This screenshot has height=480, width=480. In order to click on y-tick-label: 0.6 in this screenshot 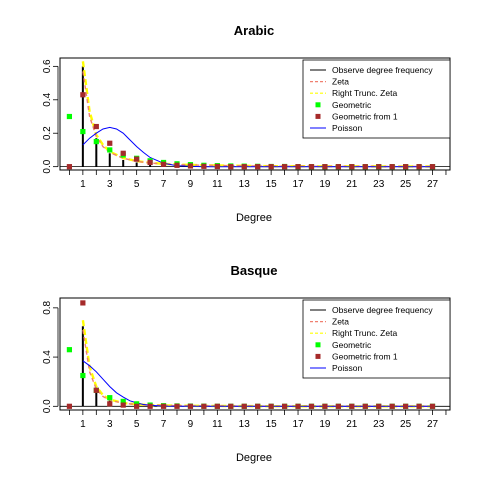, I will do `click(47, 66)`.